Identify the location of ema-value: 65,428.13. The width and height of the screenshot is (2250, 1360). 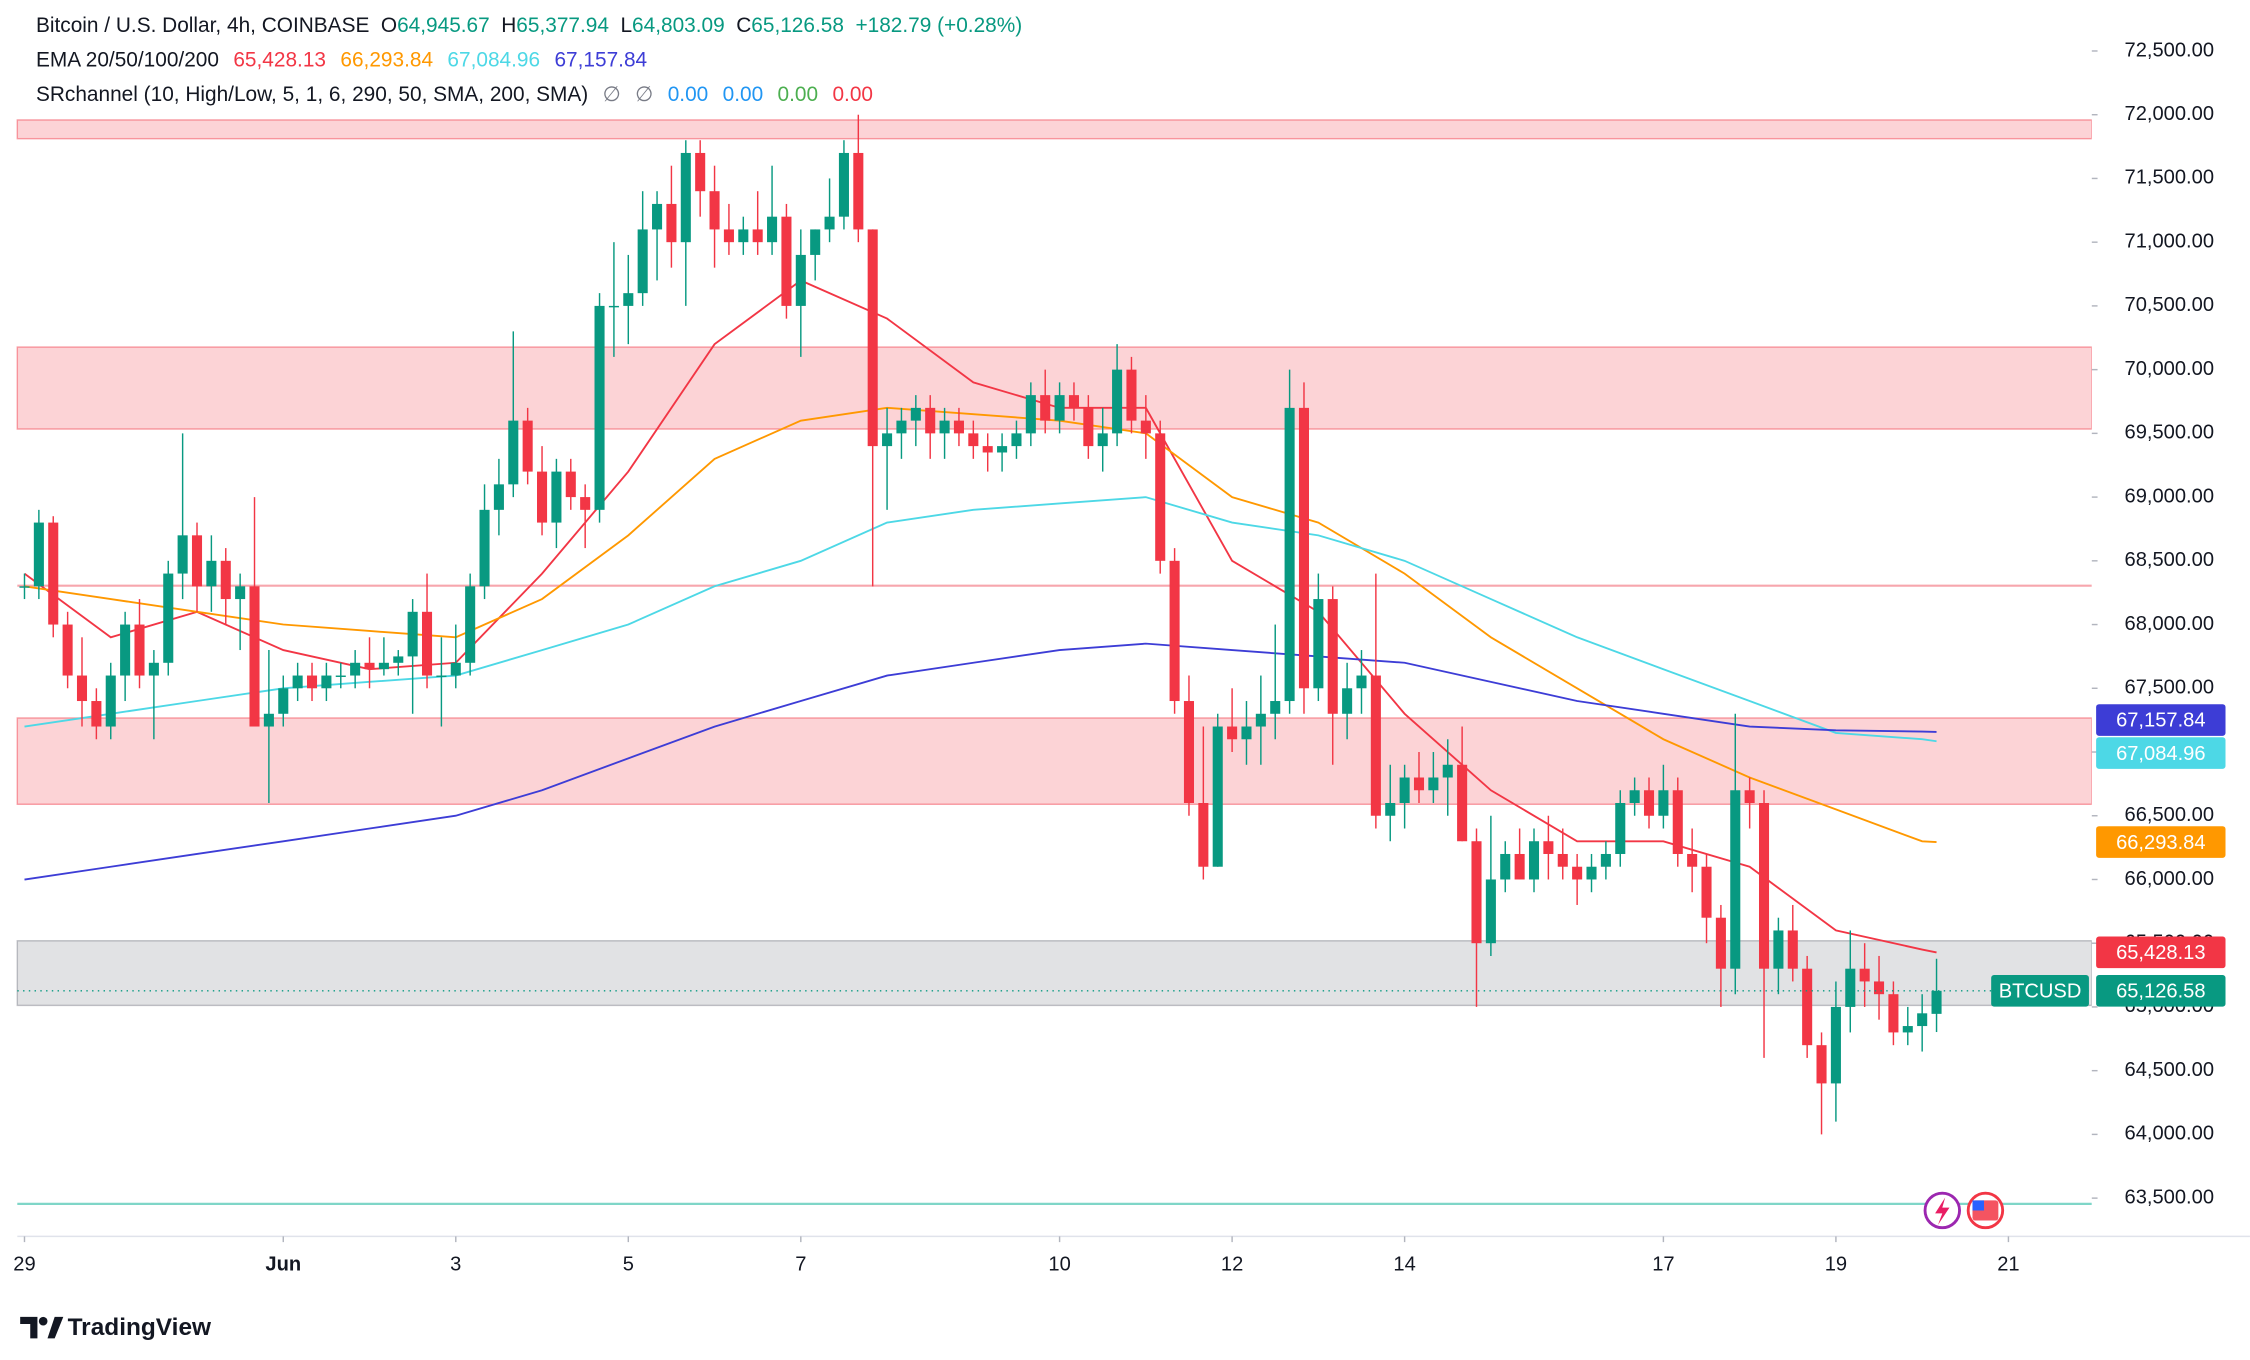
(279, 59).